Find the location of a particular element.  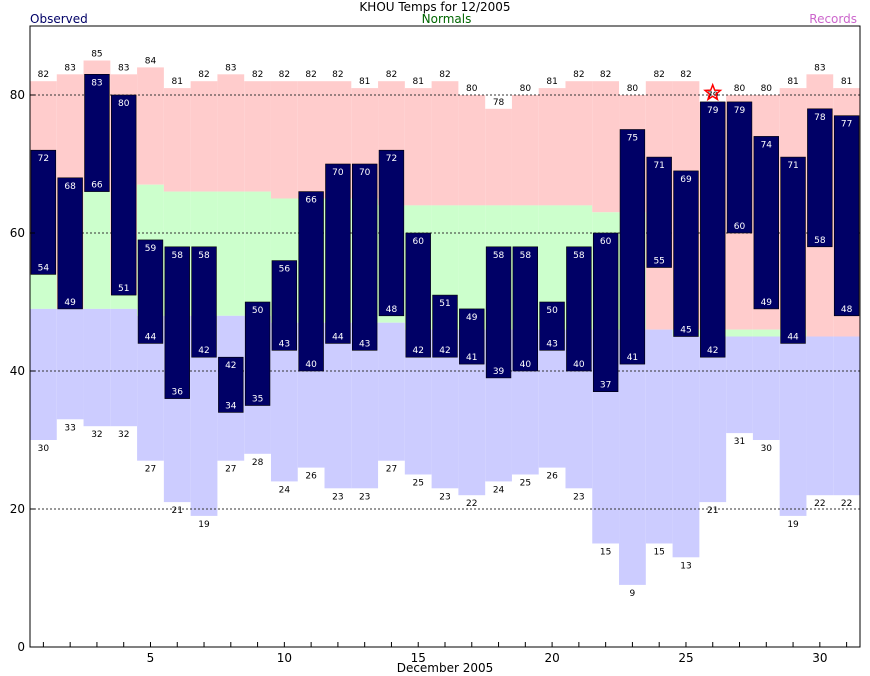

observed-high-label: 69 is located at coordinates (686, 180).